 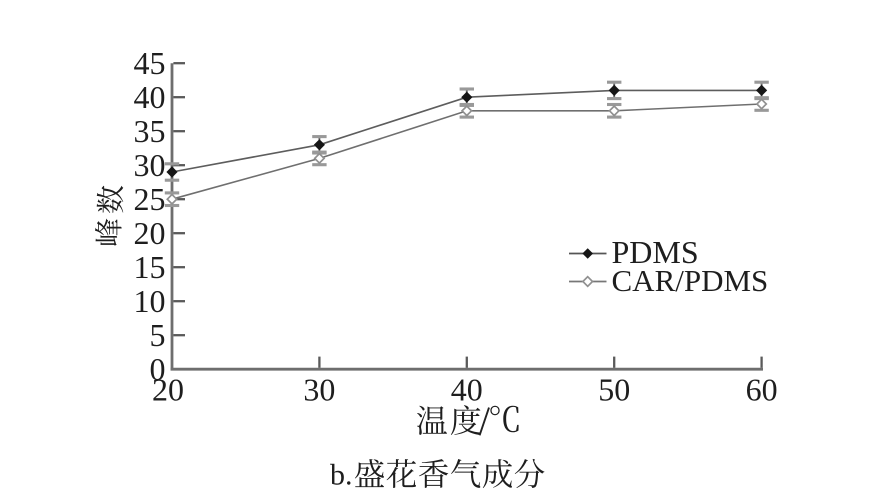 What do you see at coordinates (690, 280) in the screenshot?
I see `svg-text: CAR/PDMS` at bounding box center [690, 280].